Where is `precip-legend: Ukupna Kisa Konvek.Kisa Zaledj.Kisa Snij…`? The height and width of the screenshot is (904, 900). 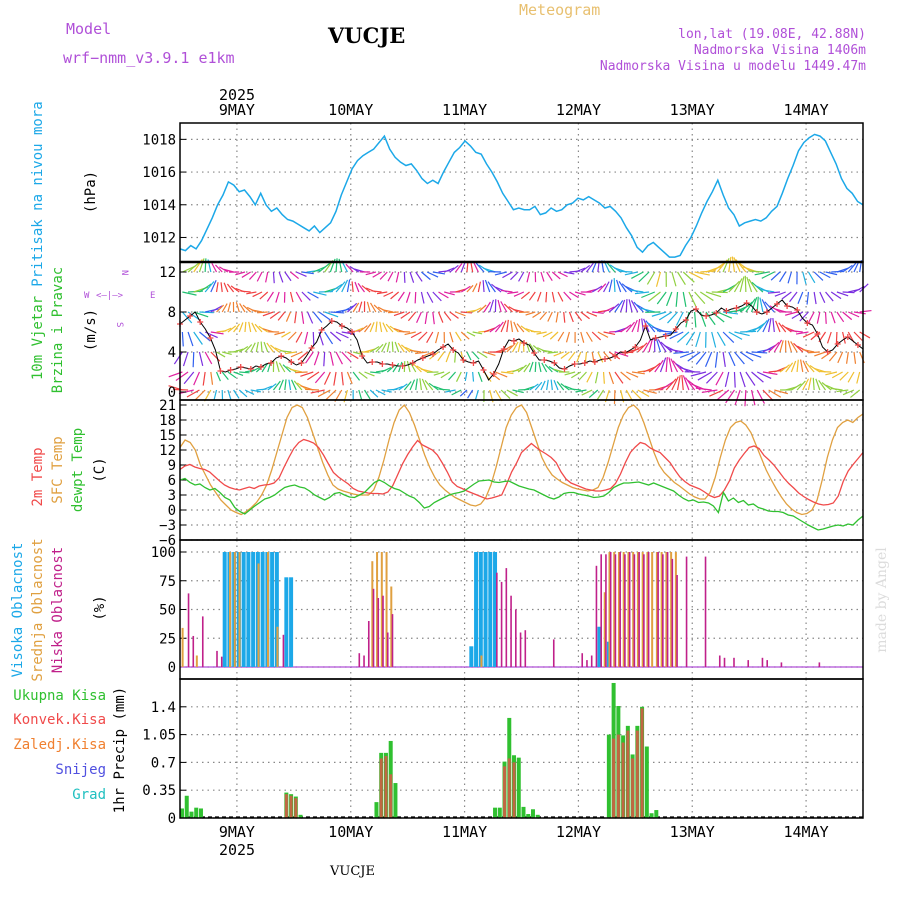
precip-legend: Ukupna Kisa Konvek.Kisa Zaledj.Kisa Snij… is located at coordinates (59, 745).